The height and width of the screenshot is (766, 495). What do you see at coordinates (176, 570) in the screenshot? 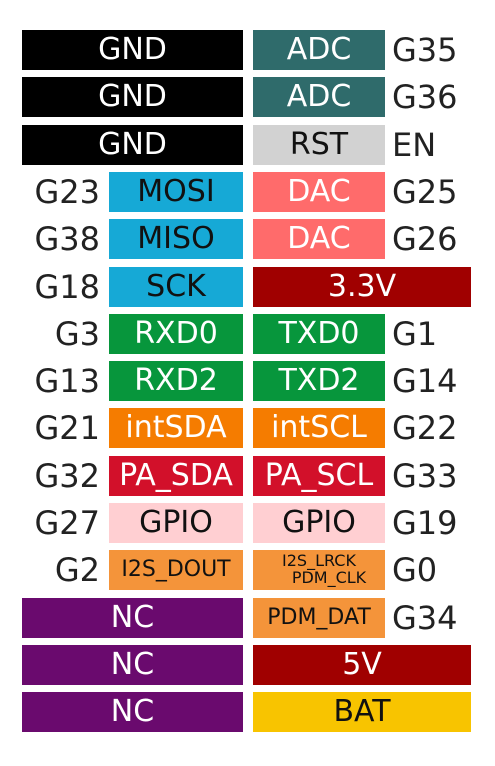
I see `left-function-box: I2S_DOUT` at bounding box center [176, 570].